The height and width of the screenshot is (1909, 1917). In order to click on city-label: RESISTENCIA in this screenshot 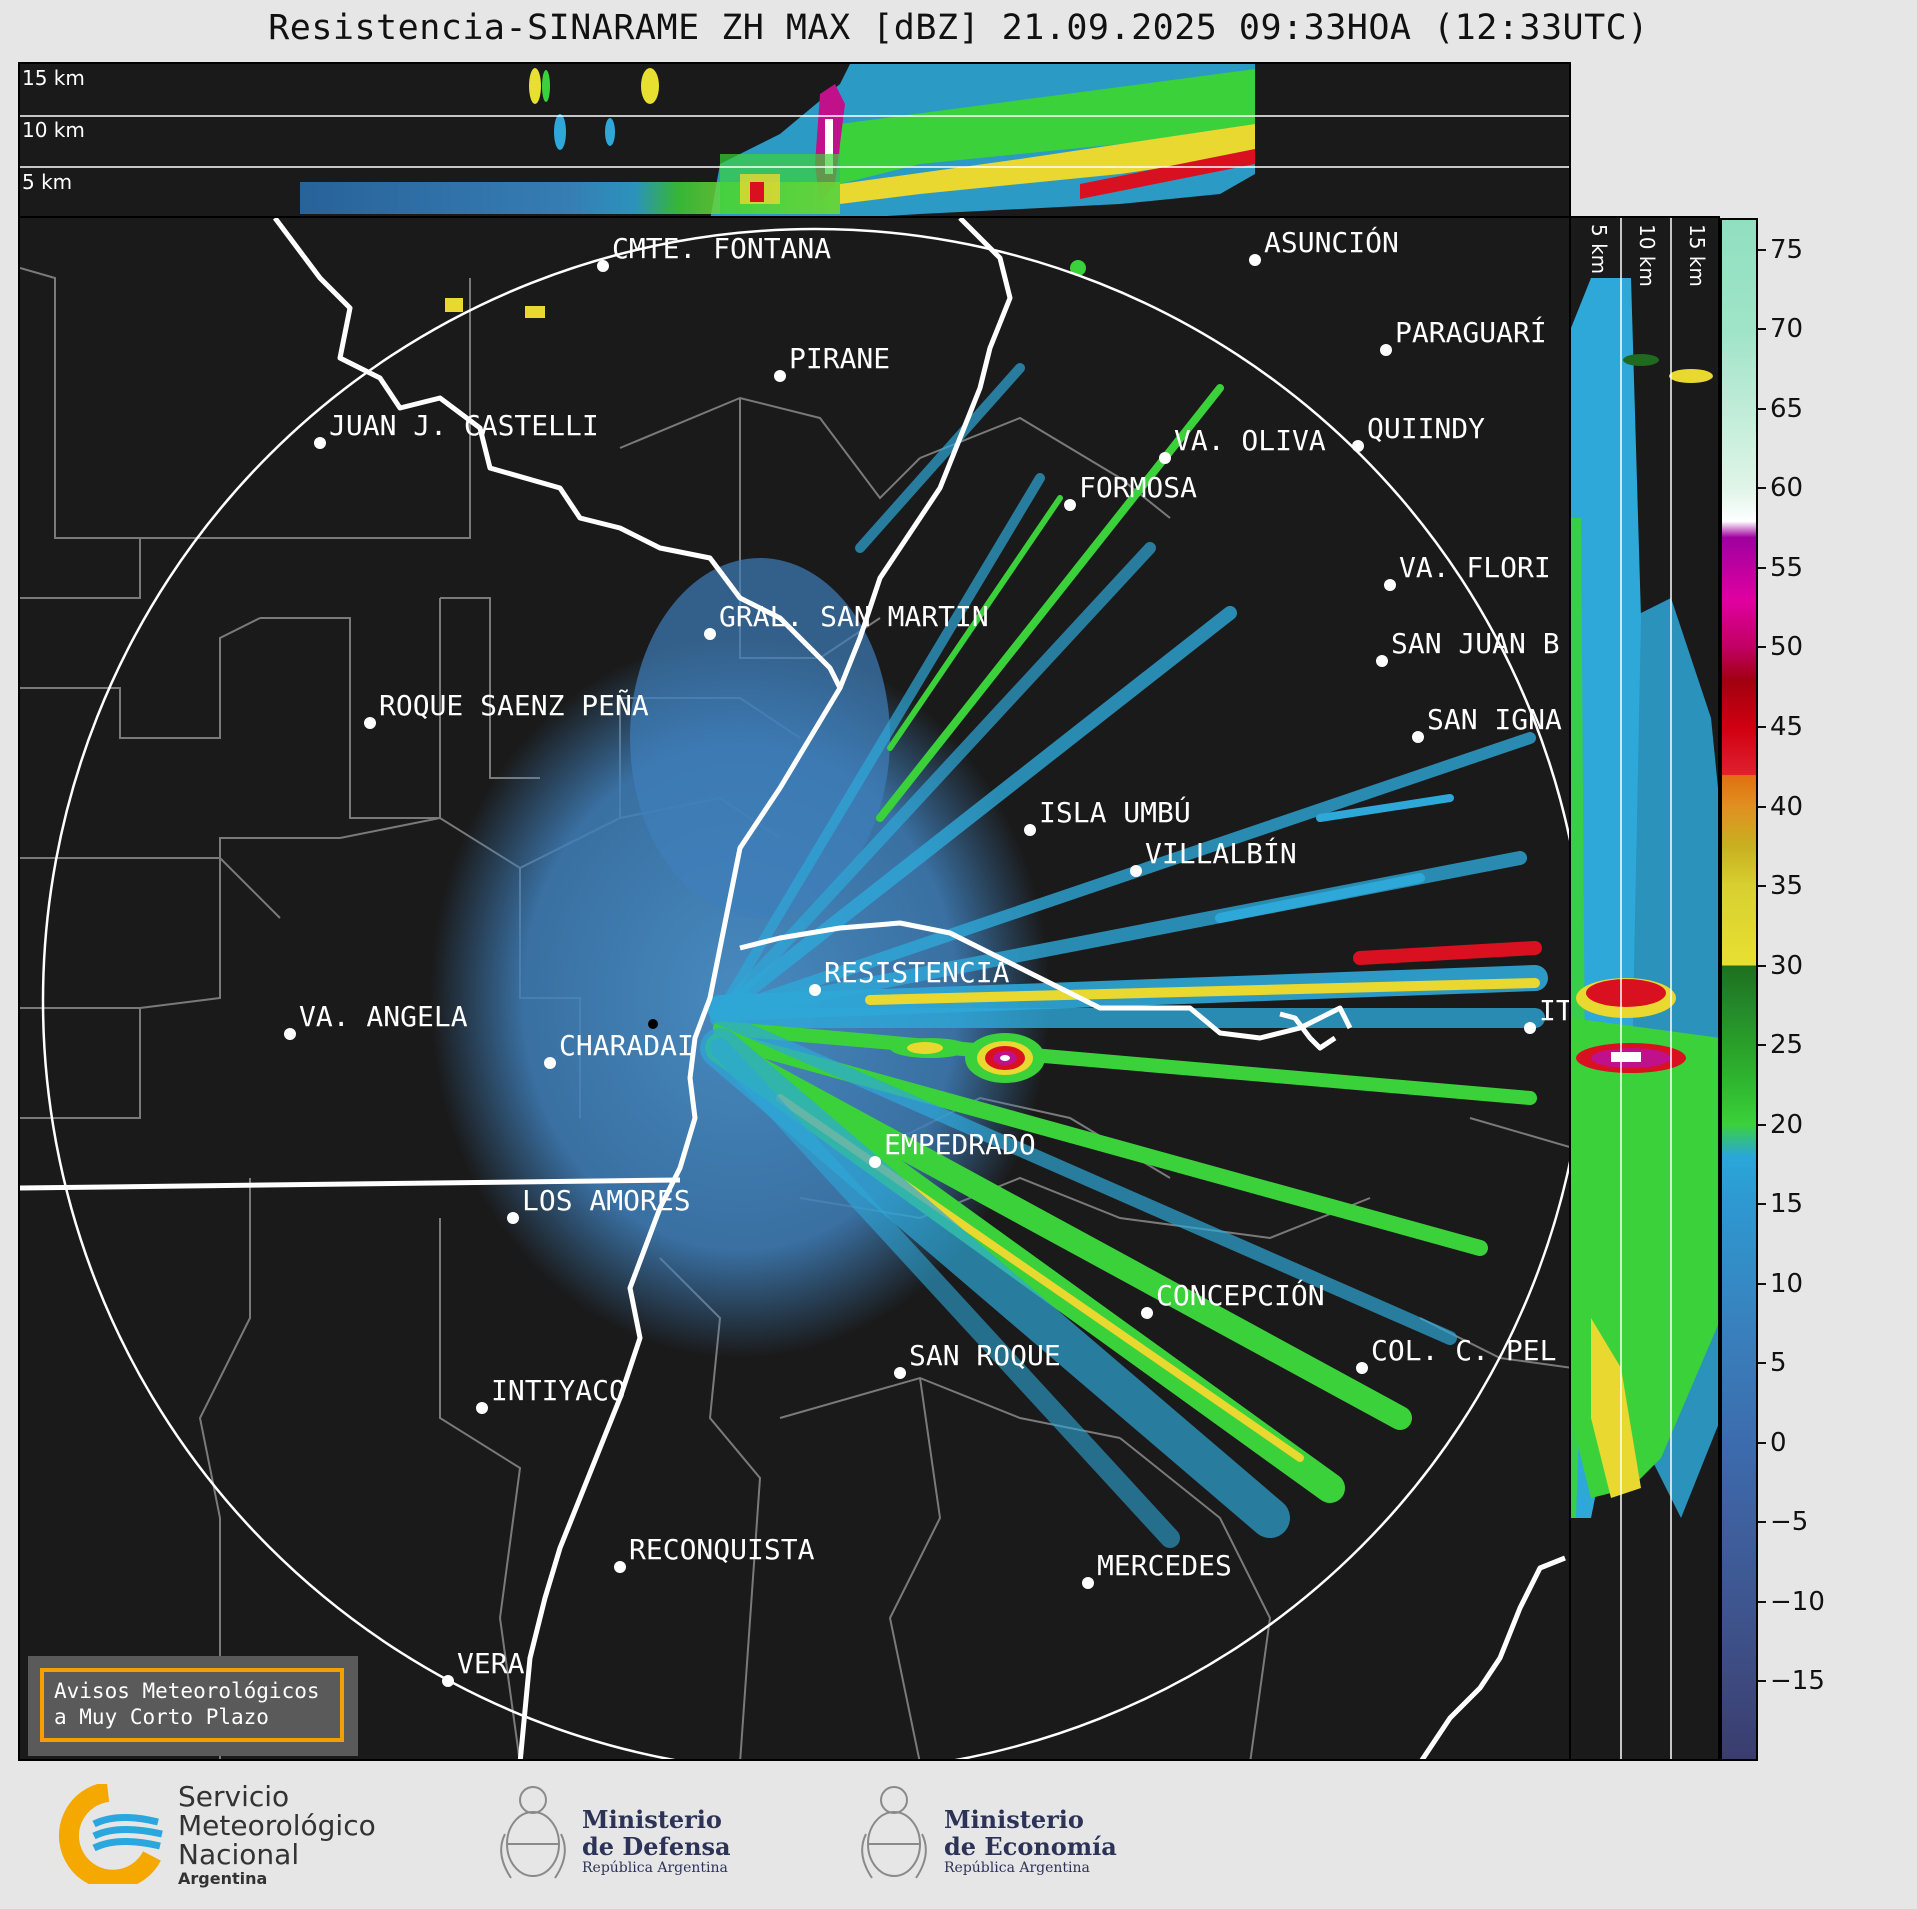, I will do `click(917, 972)`.